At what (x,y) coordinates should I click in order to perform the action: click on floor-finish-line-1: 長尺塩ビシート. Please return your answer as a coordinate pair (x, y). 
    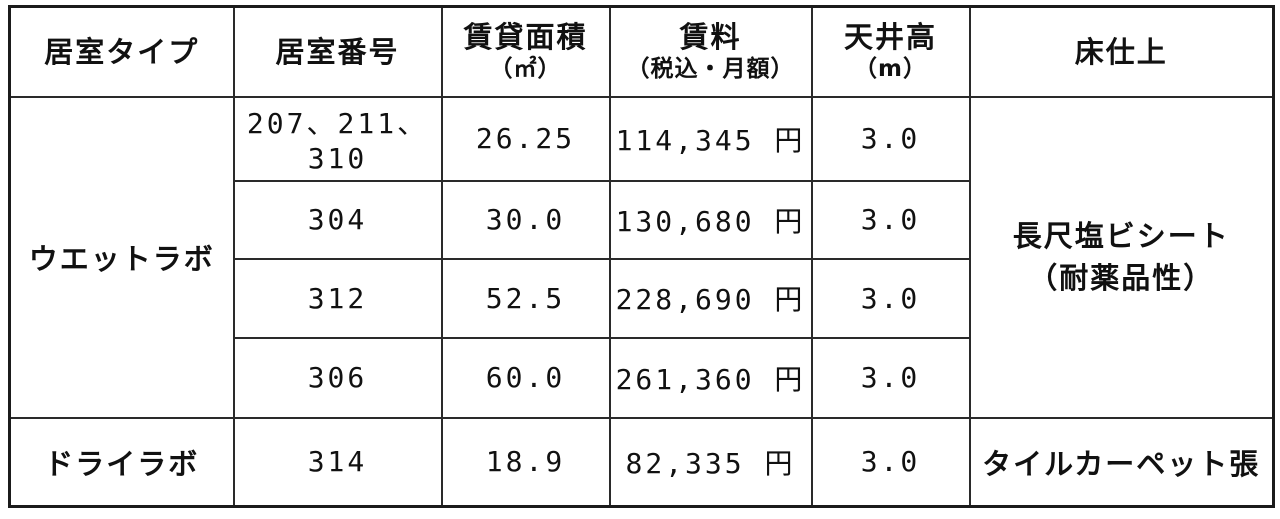
    Looking at the image, I should click on (1121, 235).